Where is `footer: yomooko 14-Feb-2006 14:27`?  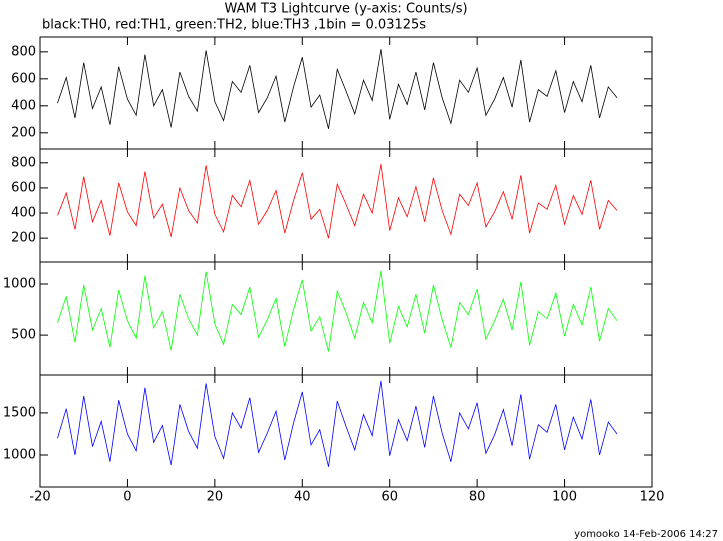 footer: yomooko 14-Feb-2006 14:27 is located at coordinates (646, 534).